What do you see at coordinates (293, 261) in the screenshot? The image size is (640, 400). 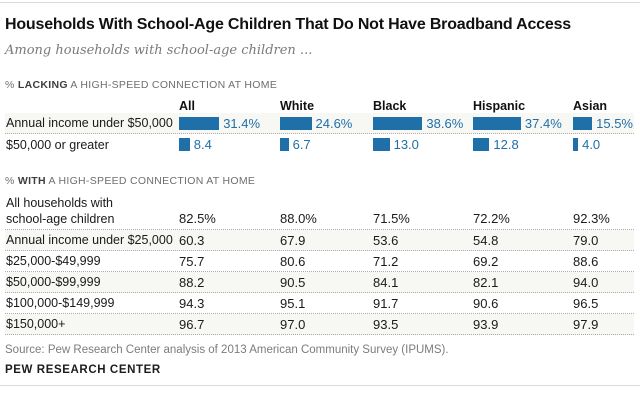 I see `cell-value: 80.6` at bounding box center [293, 261].